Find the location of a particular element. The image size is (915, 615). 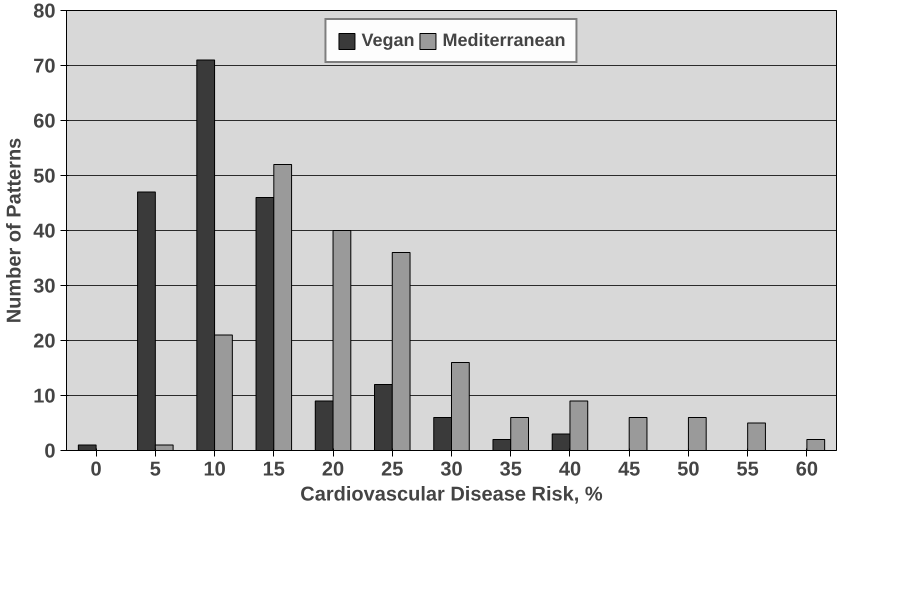

x-tick-label: 5 is located at coordinates (155, 469).